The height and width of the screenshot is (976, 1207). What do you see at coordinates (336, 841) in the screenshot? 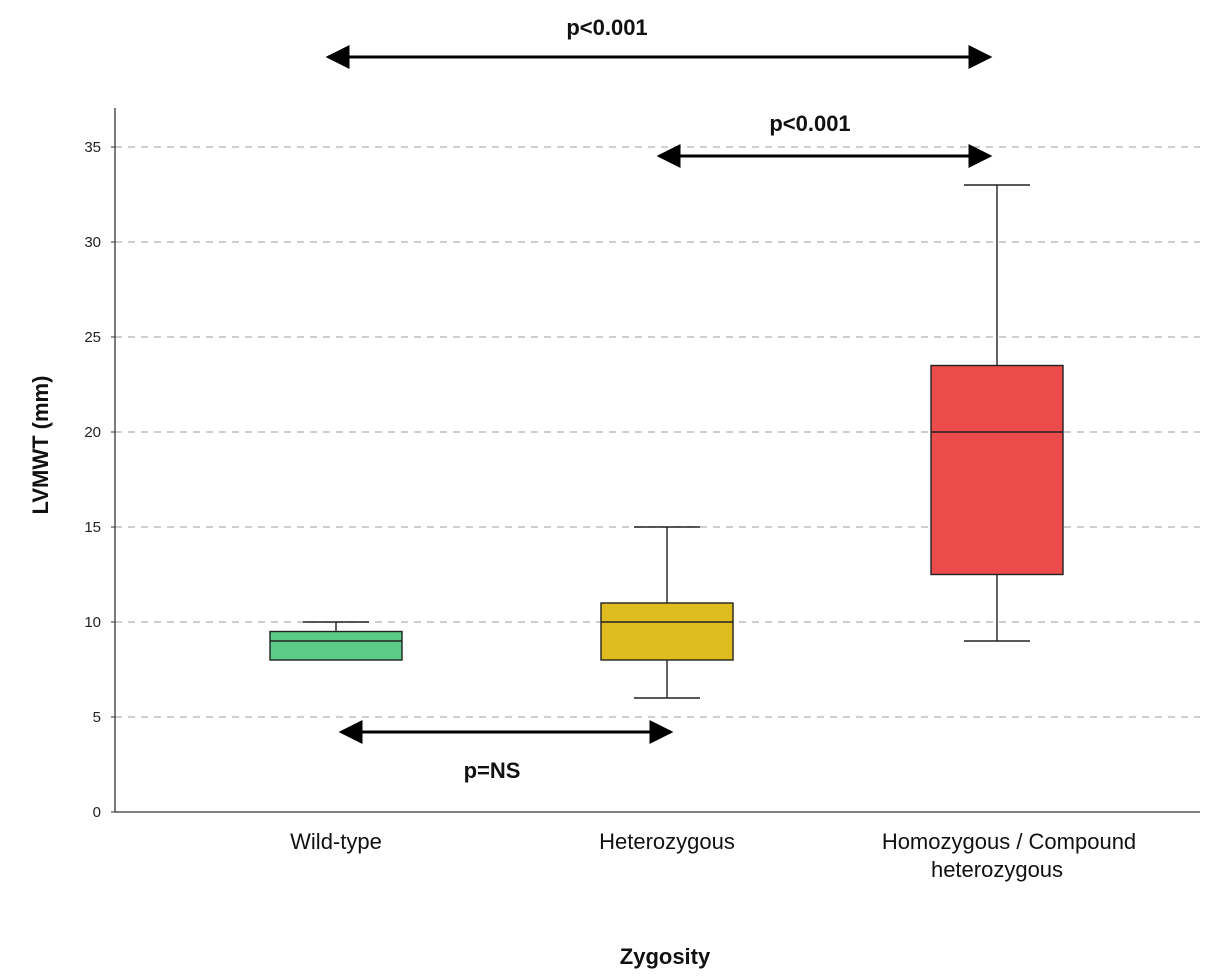
I see `x-category-label: Wild-type` at bounding box center [336, 841].